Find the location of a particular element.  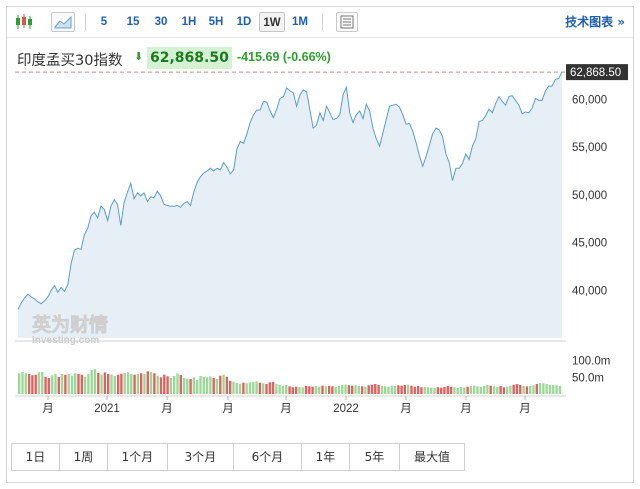

period-1w: 1W is located at coordinates (272, 22).